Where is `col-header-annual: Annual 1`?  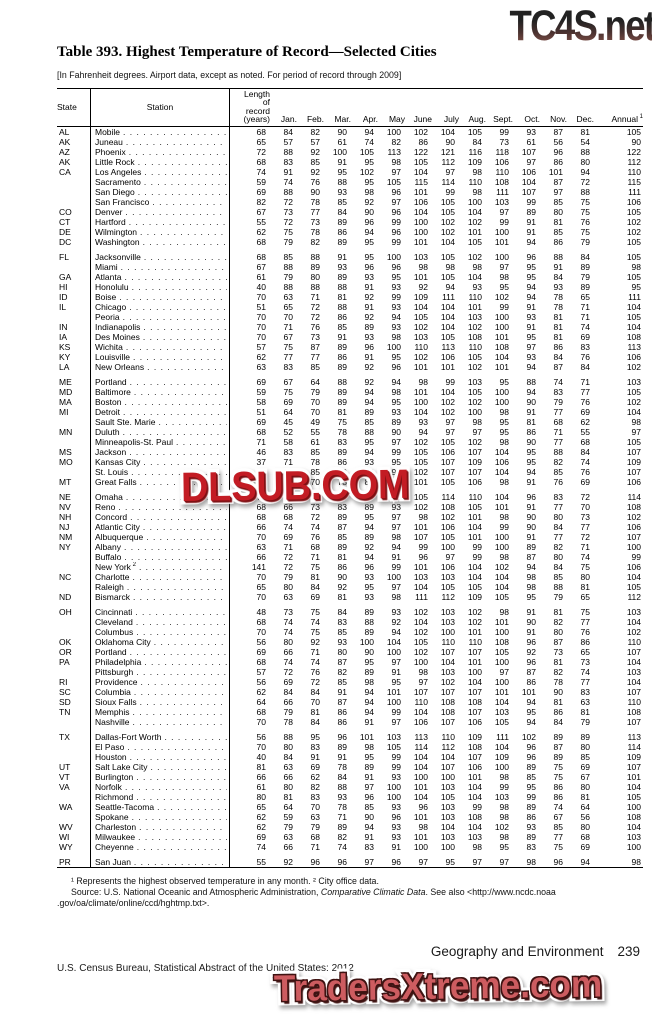
col-header-annual: Annual 1 is located at coordinates (618, 107).